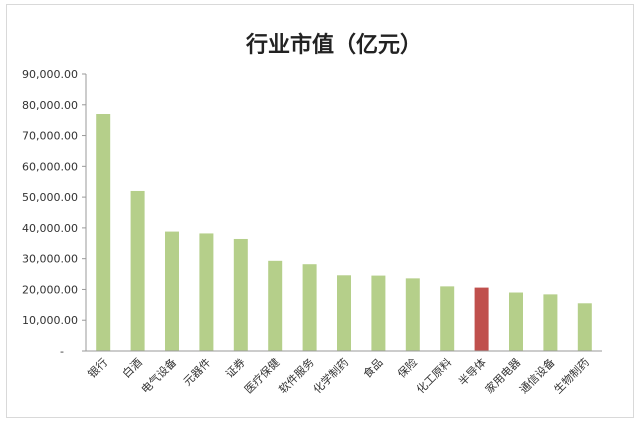 The width and height of the screenshot is (644, 426). Describe the element at coordinates (50, 320) in the screenshot. I see `y-tick-label: 10,000.00` at that location.